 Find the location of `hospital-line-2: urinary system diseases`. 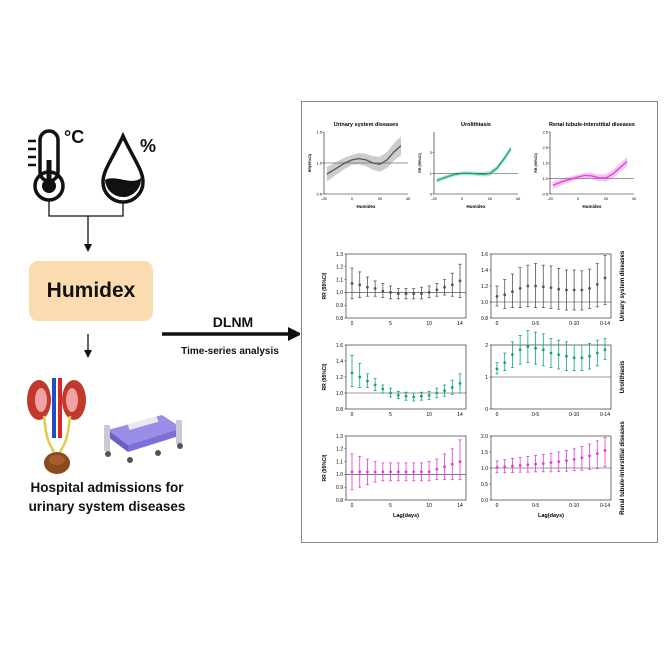

hospital-line-2: urinary system diseases is located at coordinates (107, 506).